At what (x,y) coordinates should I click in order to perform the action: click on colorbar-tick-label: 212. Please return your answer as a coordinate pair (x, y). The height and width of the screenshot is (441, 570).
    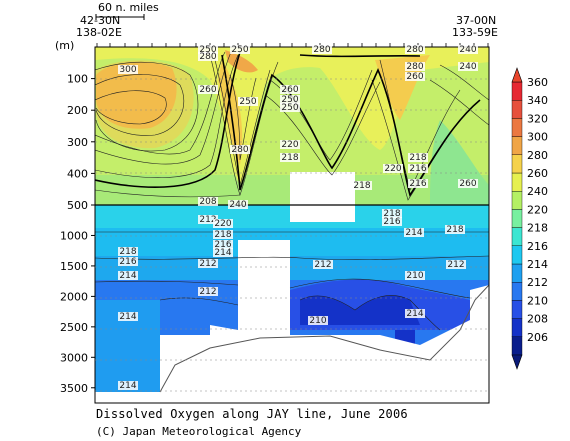
    Looking at the image, I should click on (537, 282).